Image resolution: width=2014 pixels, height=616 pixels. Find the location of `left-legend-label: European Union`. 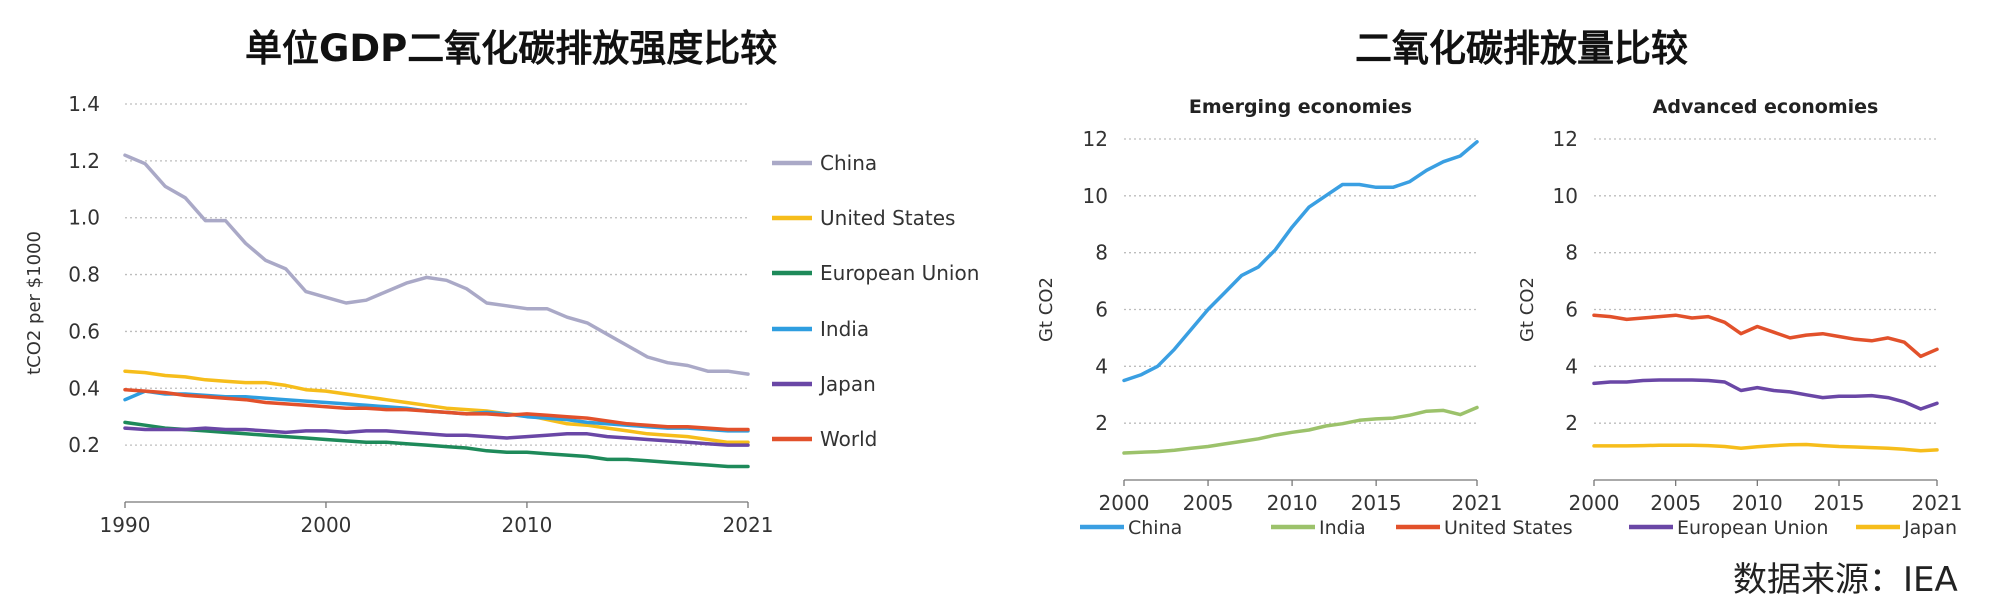

left-legend-label: European Union is located at coordinates (899, 273).